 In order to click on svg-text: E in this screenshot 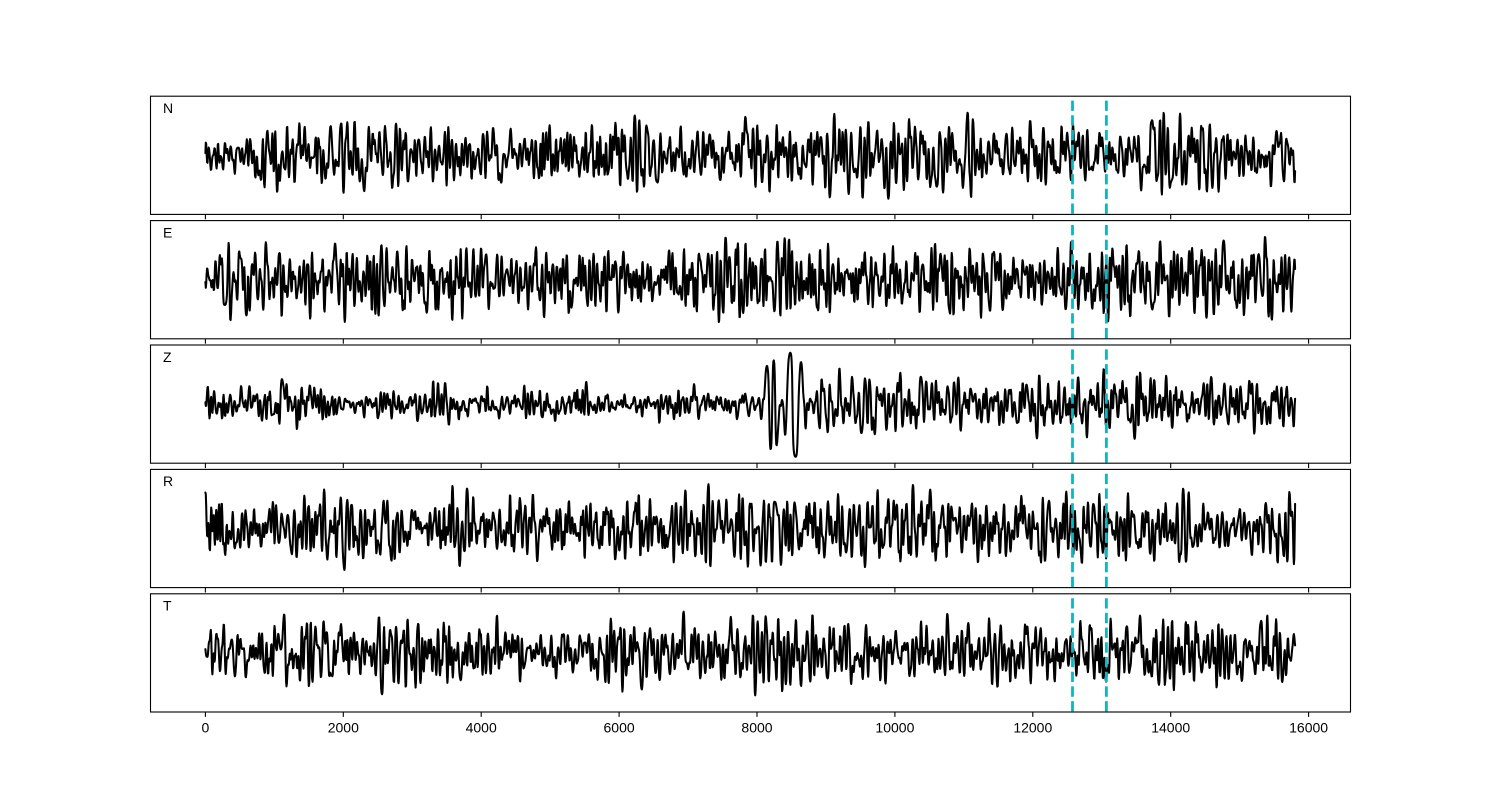, I will do `click(167, 232)`.